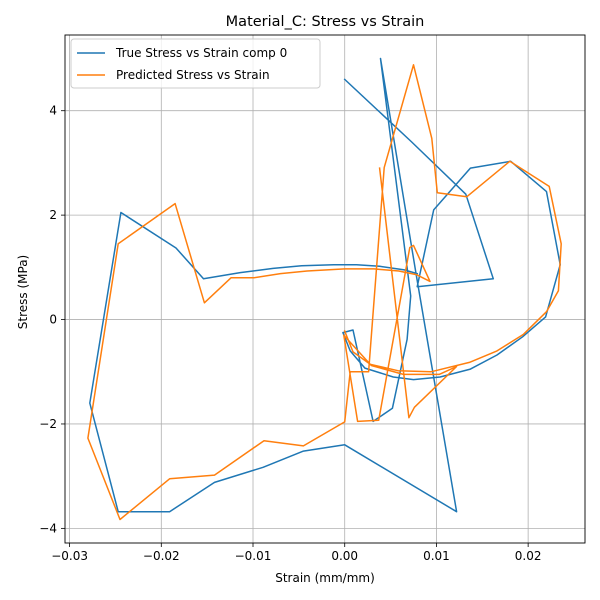  Describe the element at coordinates (253, 556) in the screenshot. I see `x-tick-label: −0.01` at that location.